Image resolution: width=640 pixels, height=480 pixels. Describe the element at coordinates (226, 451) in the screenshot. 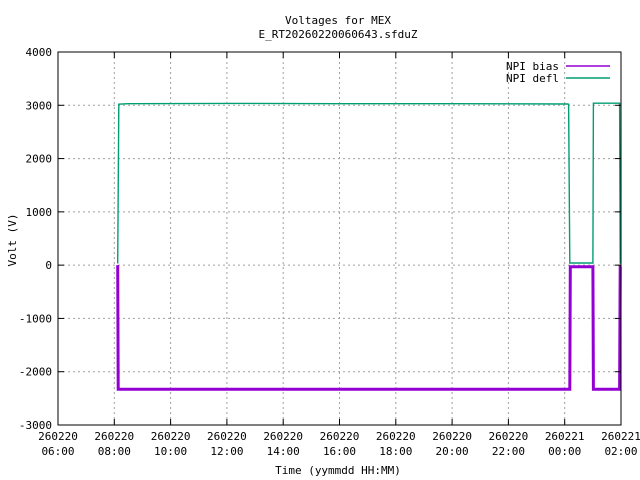

I see `x-tick-time: 12:00` at that location.